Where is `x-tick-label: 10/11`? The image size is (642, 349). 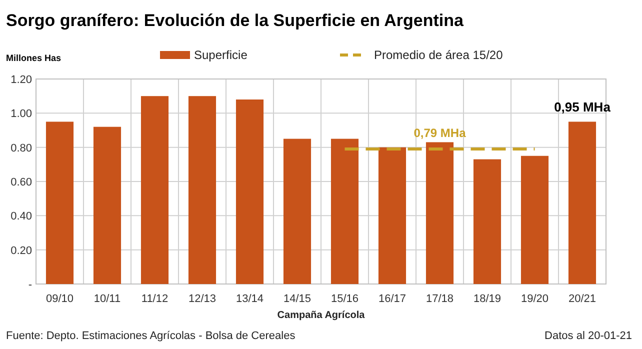
x-tick-label: 10/11 is located at coordinates (107, 299).